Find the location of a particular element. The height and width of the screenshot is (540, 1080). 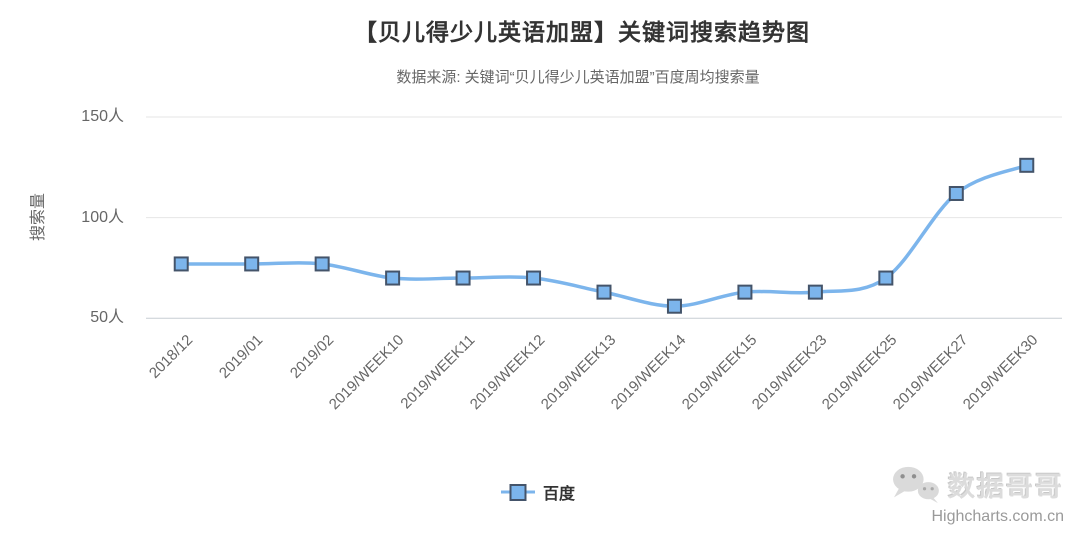

watermark-brand: 数据哥哥 is located at coordinates (1006, 486).